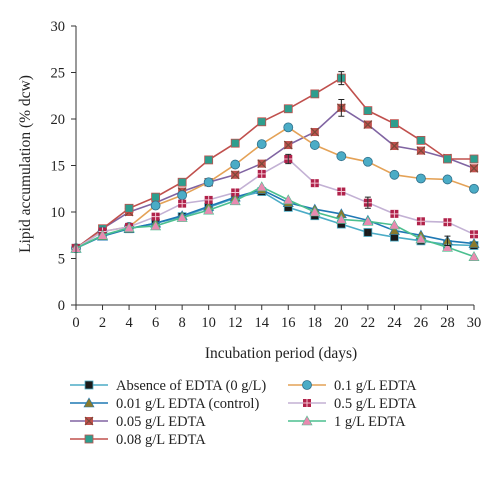 This screenshot has width=500, height=483. Describe the element at coordinates (75, 323) in the screenshot. I see `x-tick-label: 0` at that location.